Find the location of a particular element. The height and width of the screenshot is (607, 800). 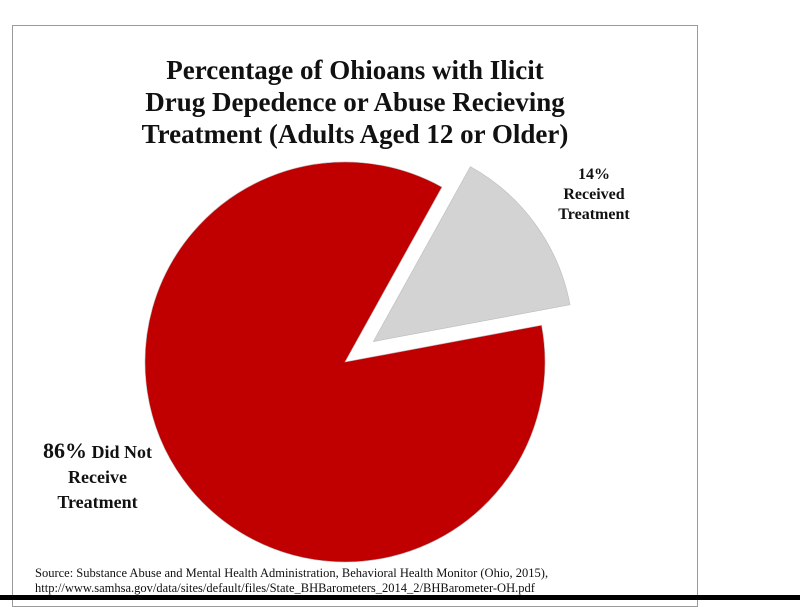

slice-label: 86% Did Not Receive Treatment is located at coordinates (97, 476).